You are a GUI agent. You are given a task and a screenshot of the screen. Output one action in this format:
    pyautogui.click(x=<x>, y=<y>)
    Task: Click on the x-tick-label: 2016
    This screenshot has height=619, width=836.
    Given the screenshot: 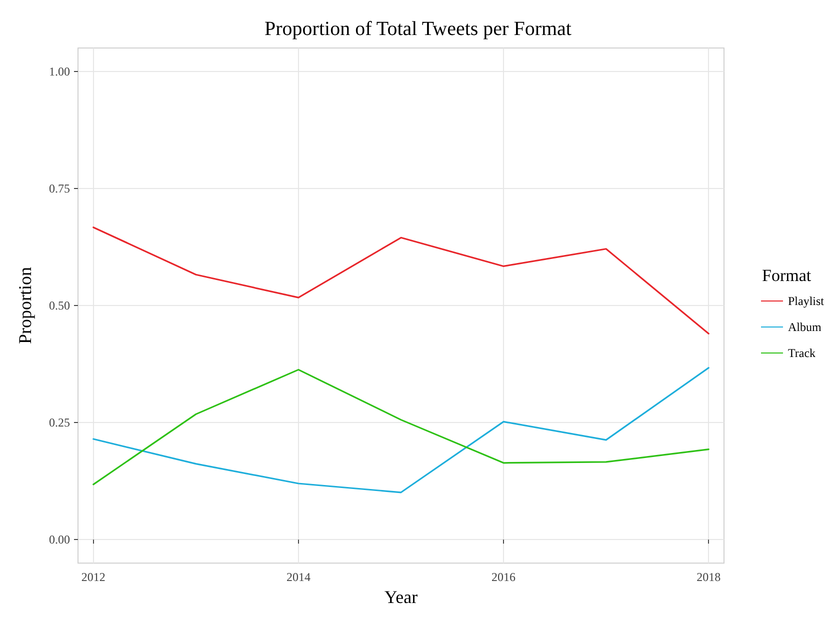 What is the action you would take?
    pyautogui.click(x=504, y=577)
    